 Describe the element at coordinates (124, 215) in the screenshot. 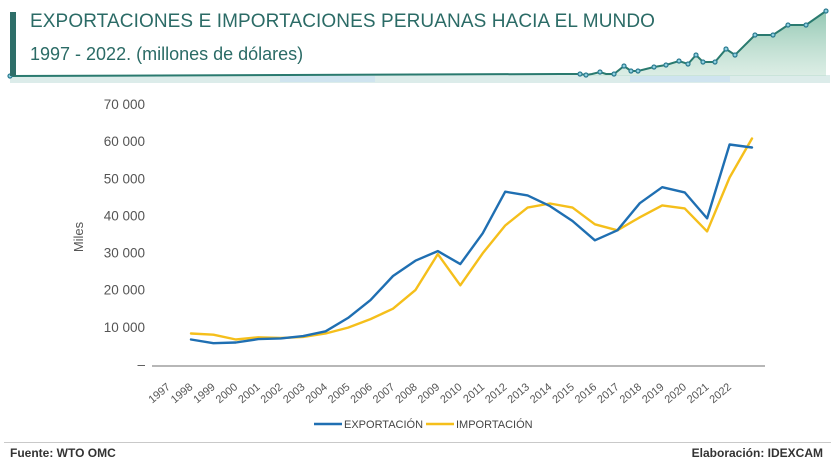

I see `y-tick-label: 40 000` at that location.